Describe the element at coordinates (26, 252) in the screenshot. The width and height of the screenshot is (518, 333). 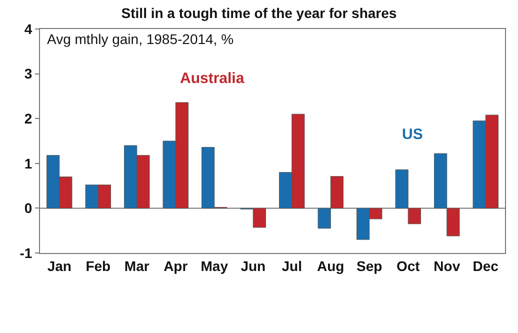
I see `y-tick-label: -1` at that location.